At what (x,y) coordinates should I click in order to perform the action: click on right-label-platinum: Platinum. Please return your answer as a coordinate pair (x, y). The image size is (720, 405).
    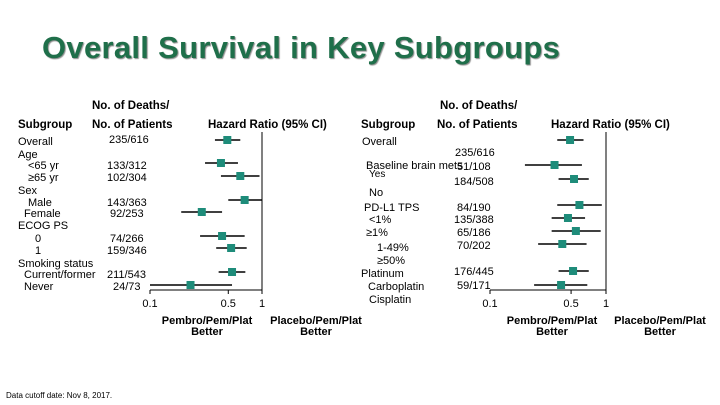
    Looking at the image, I should click on (382, 274).